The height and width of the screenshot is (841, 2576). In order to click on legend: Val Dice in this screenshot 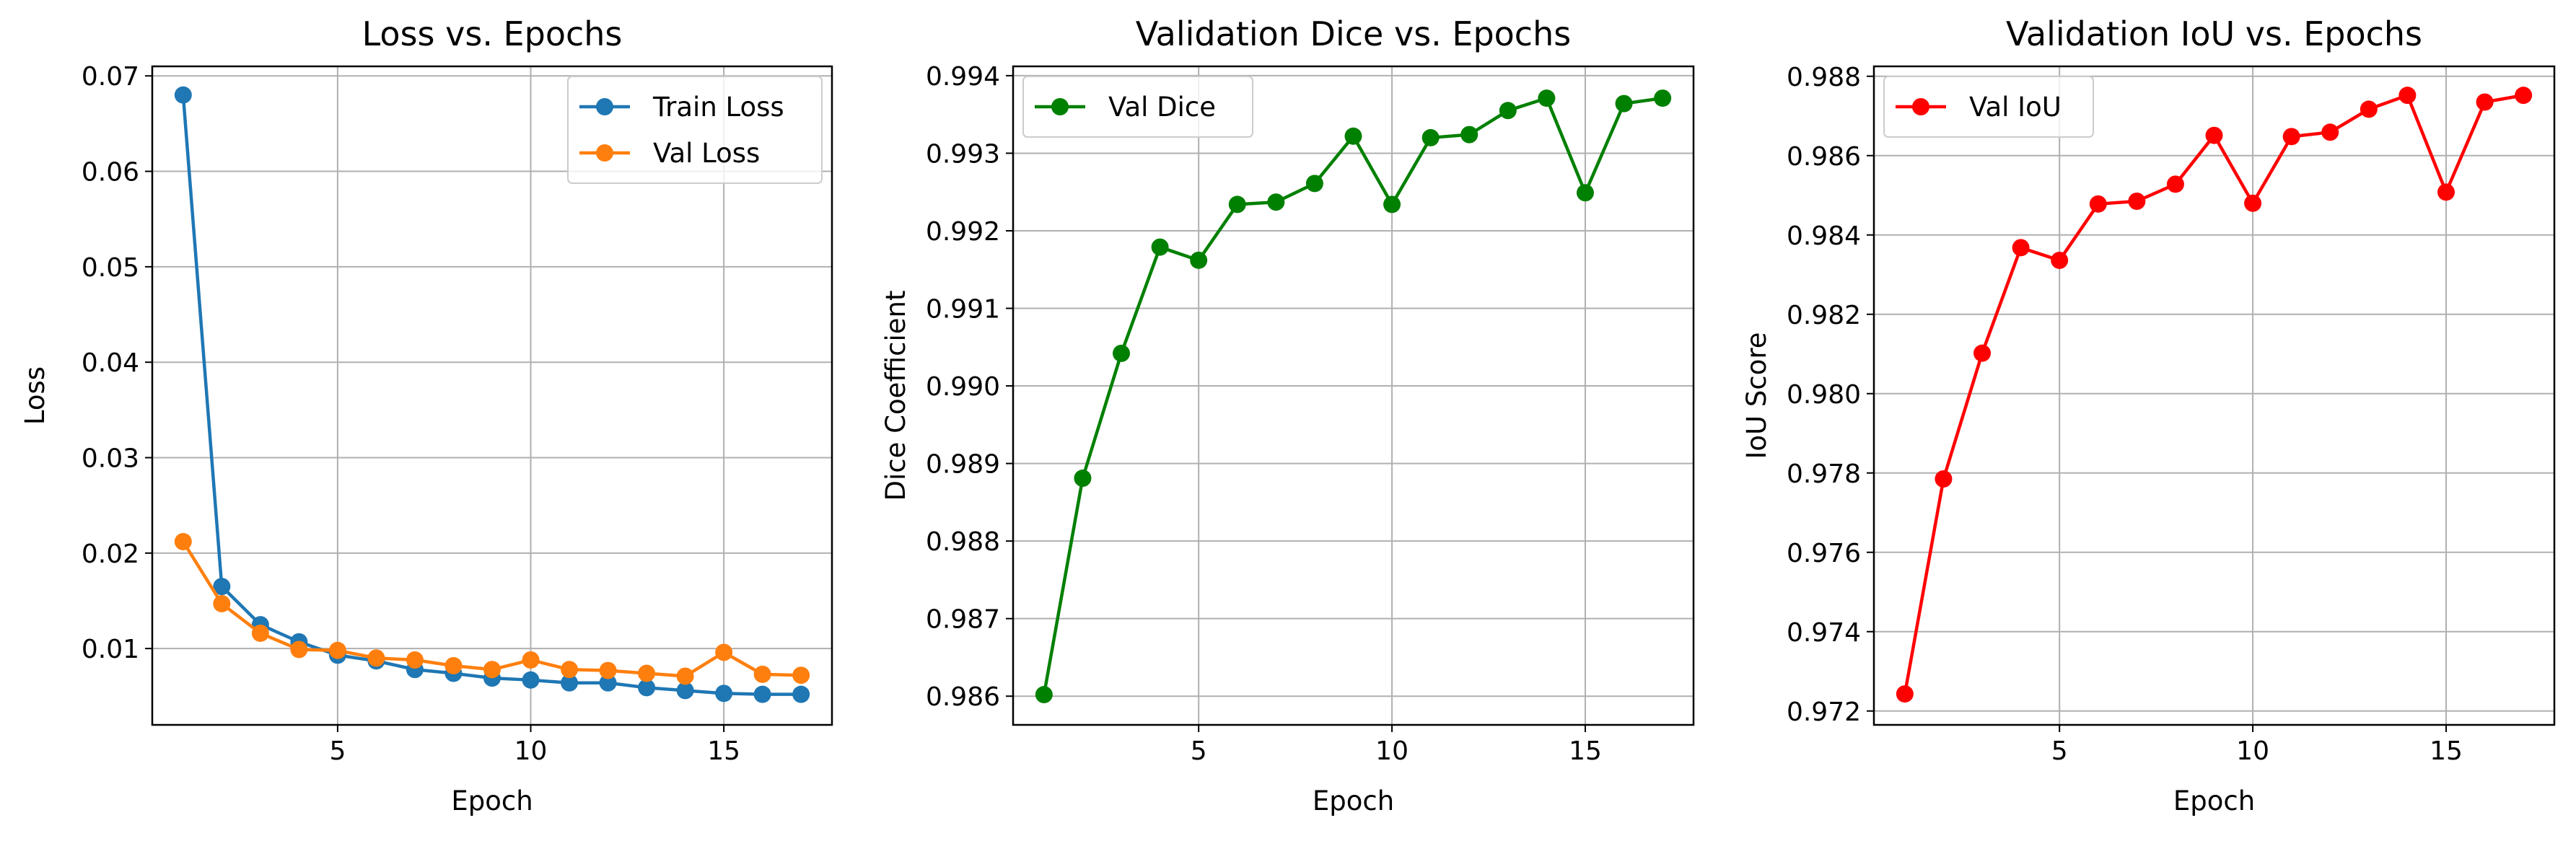, I will do `click(1137, 107)`.